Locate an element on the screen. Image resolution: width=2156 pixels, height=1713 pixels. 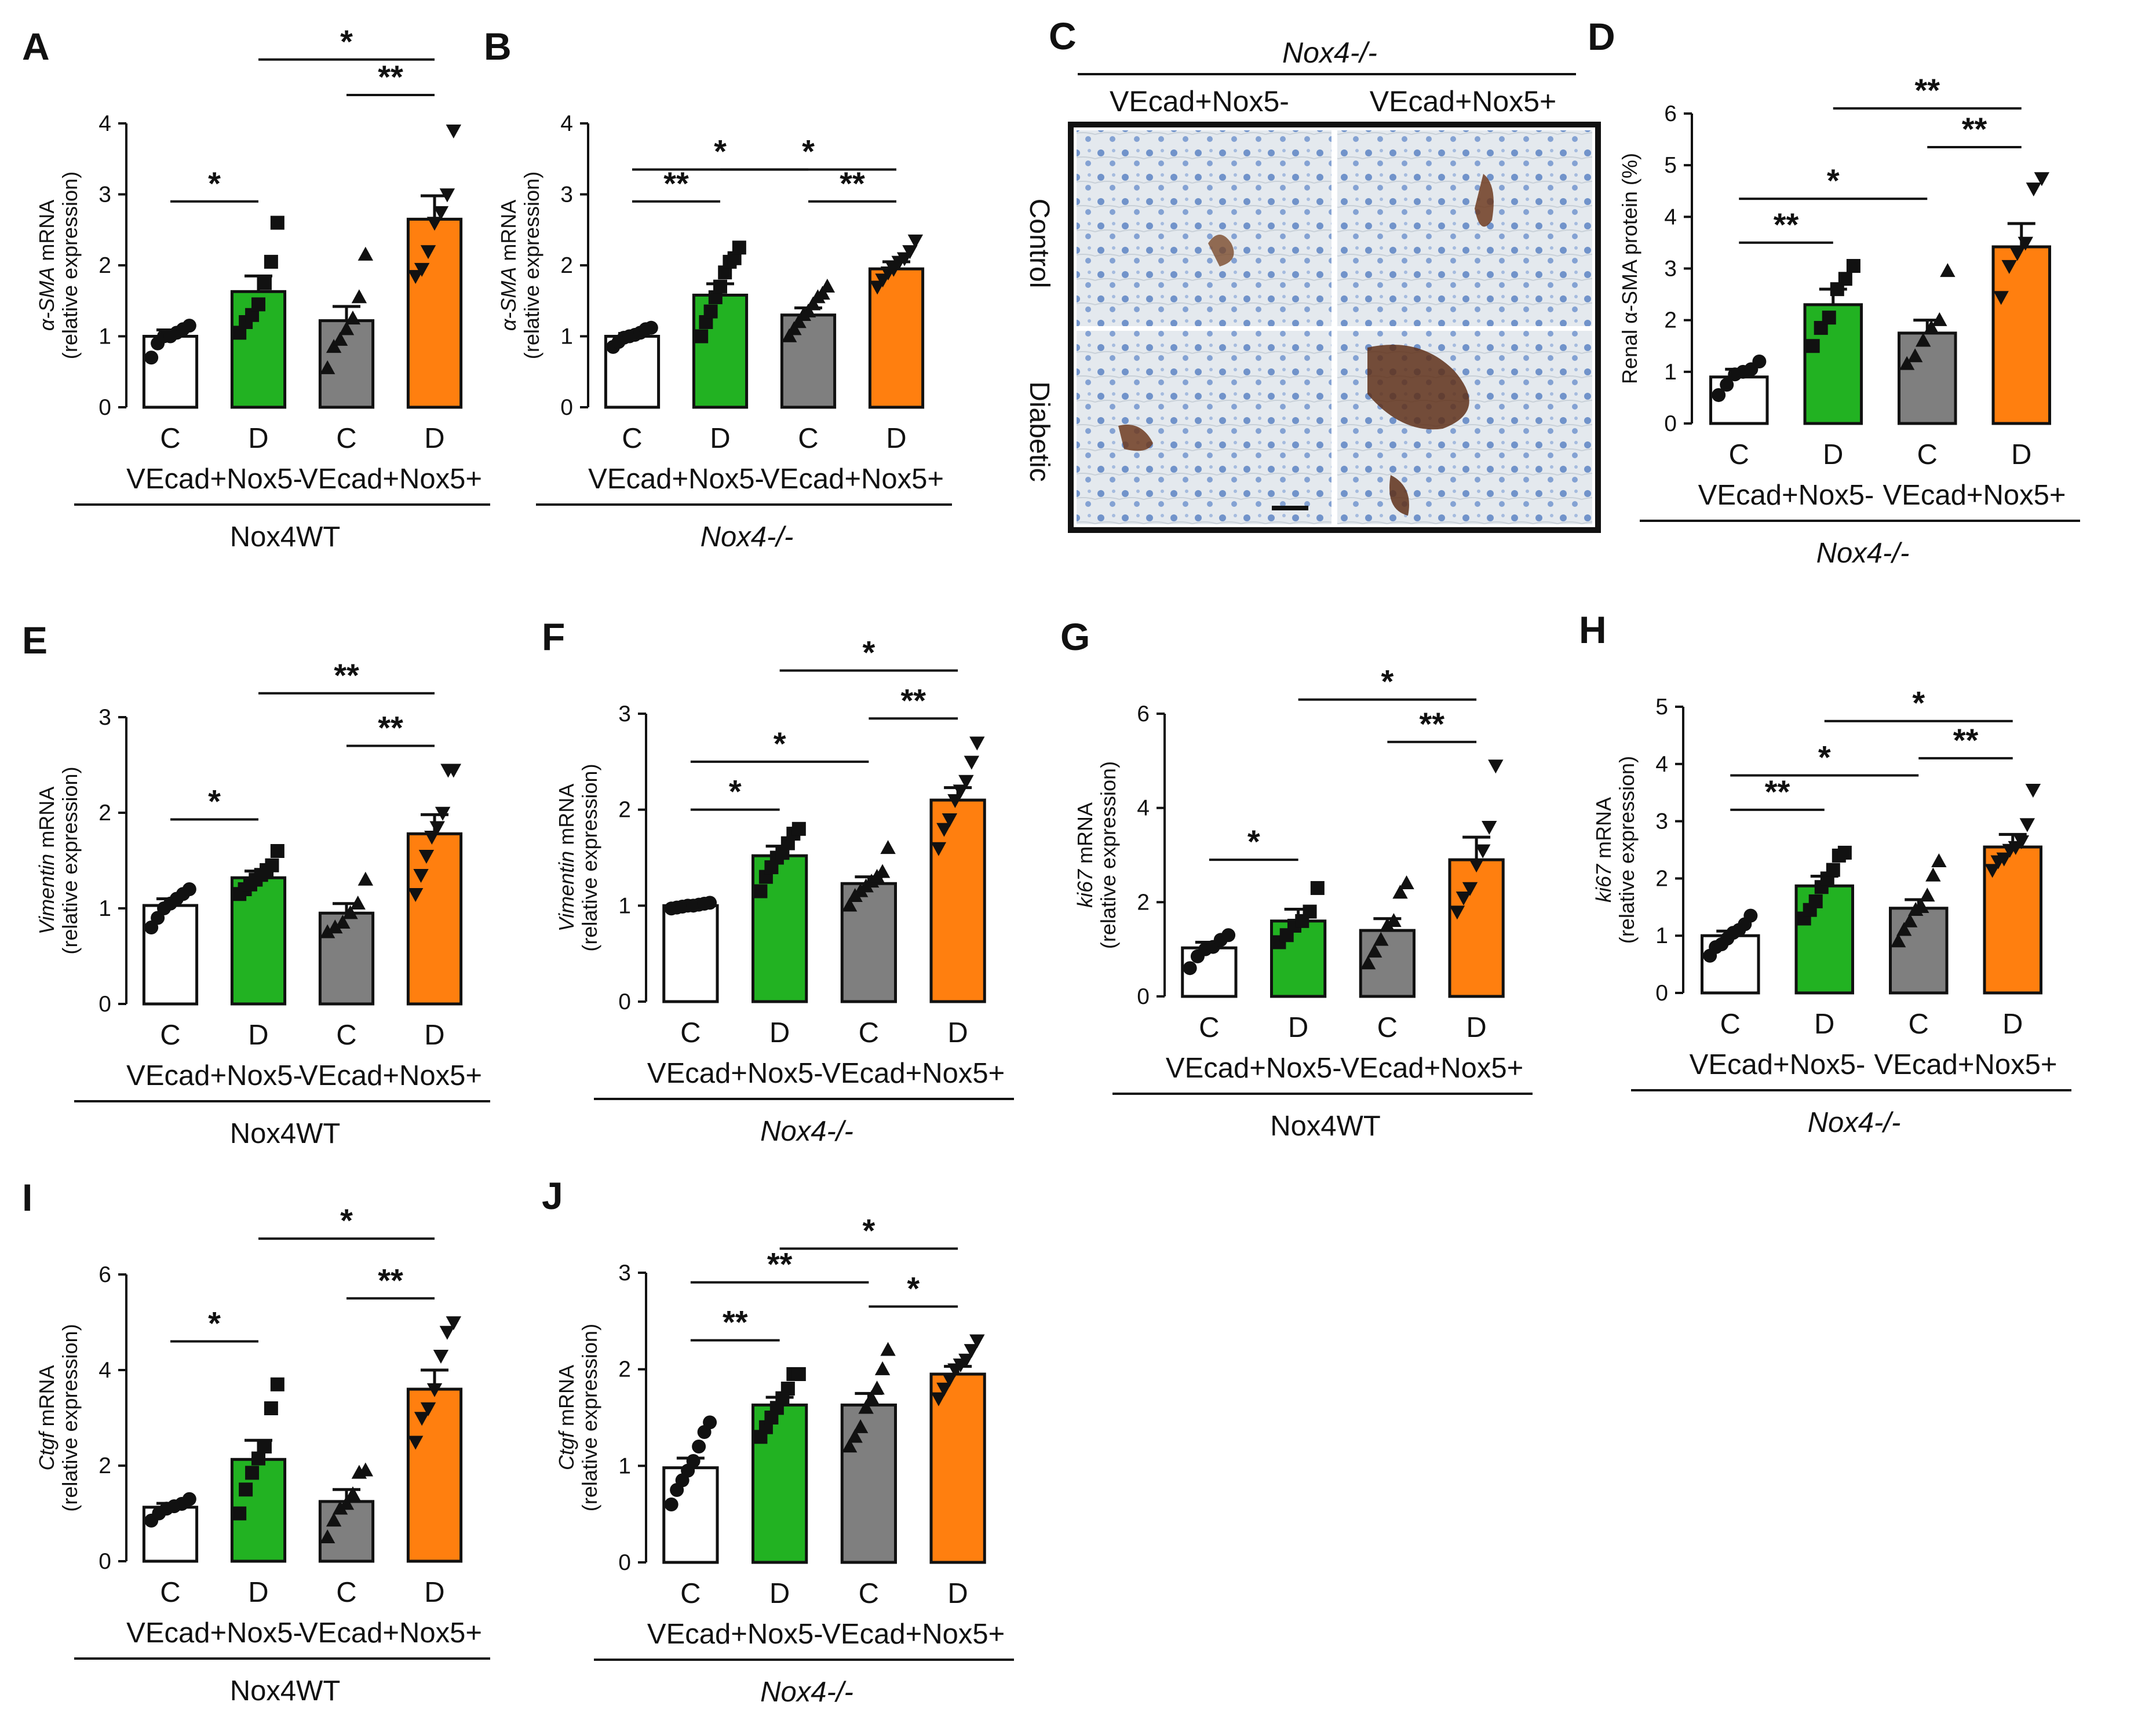
genotype-label: Nox4-/- is located at coordinates (806, 1692).